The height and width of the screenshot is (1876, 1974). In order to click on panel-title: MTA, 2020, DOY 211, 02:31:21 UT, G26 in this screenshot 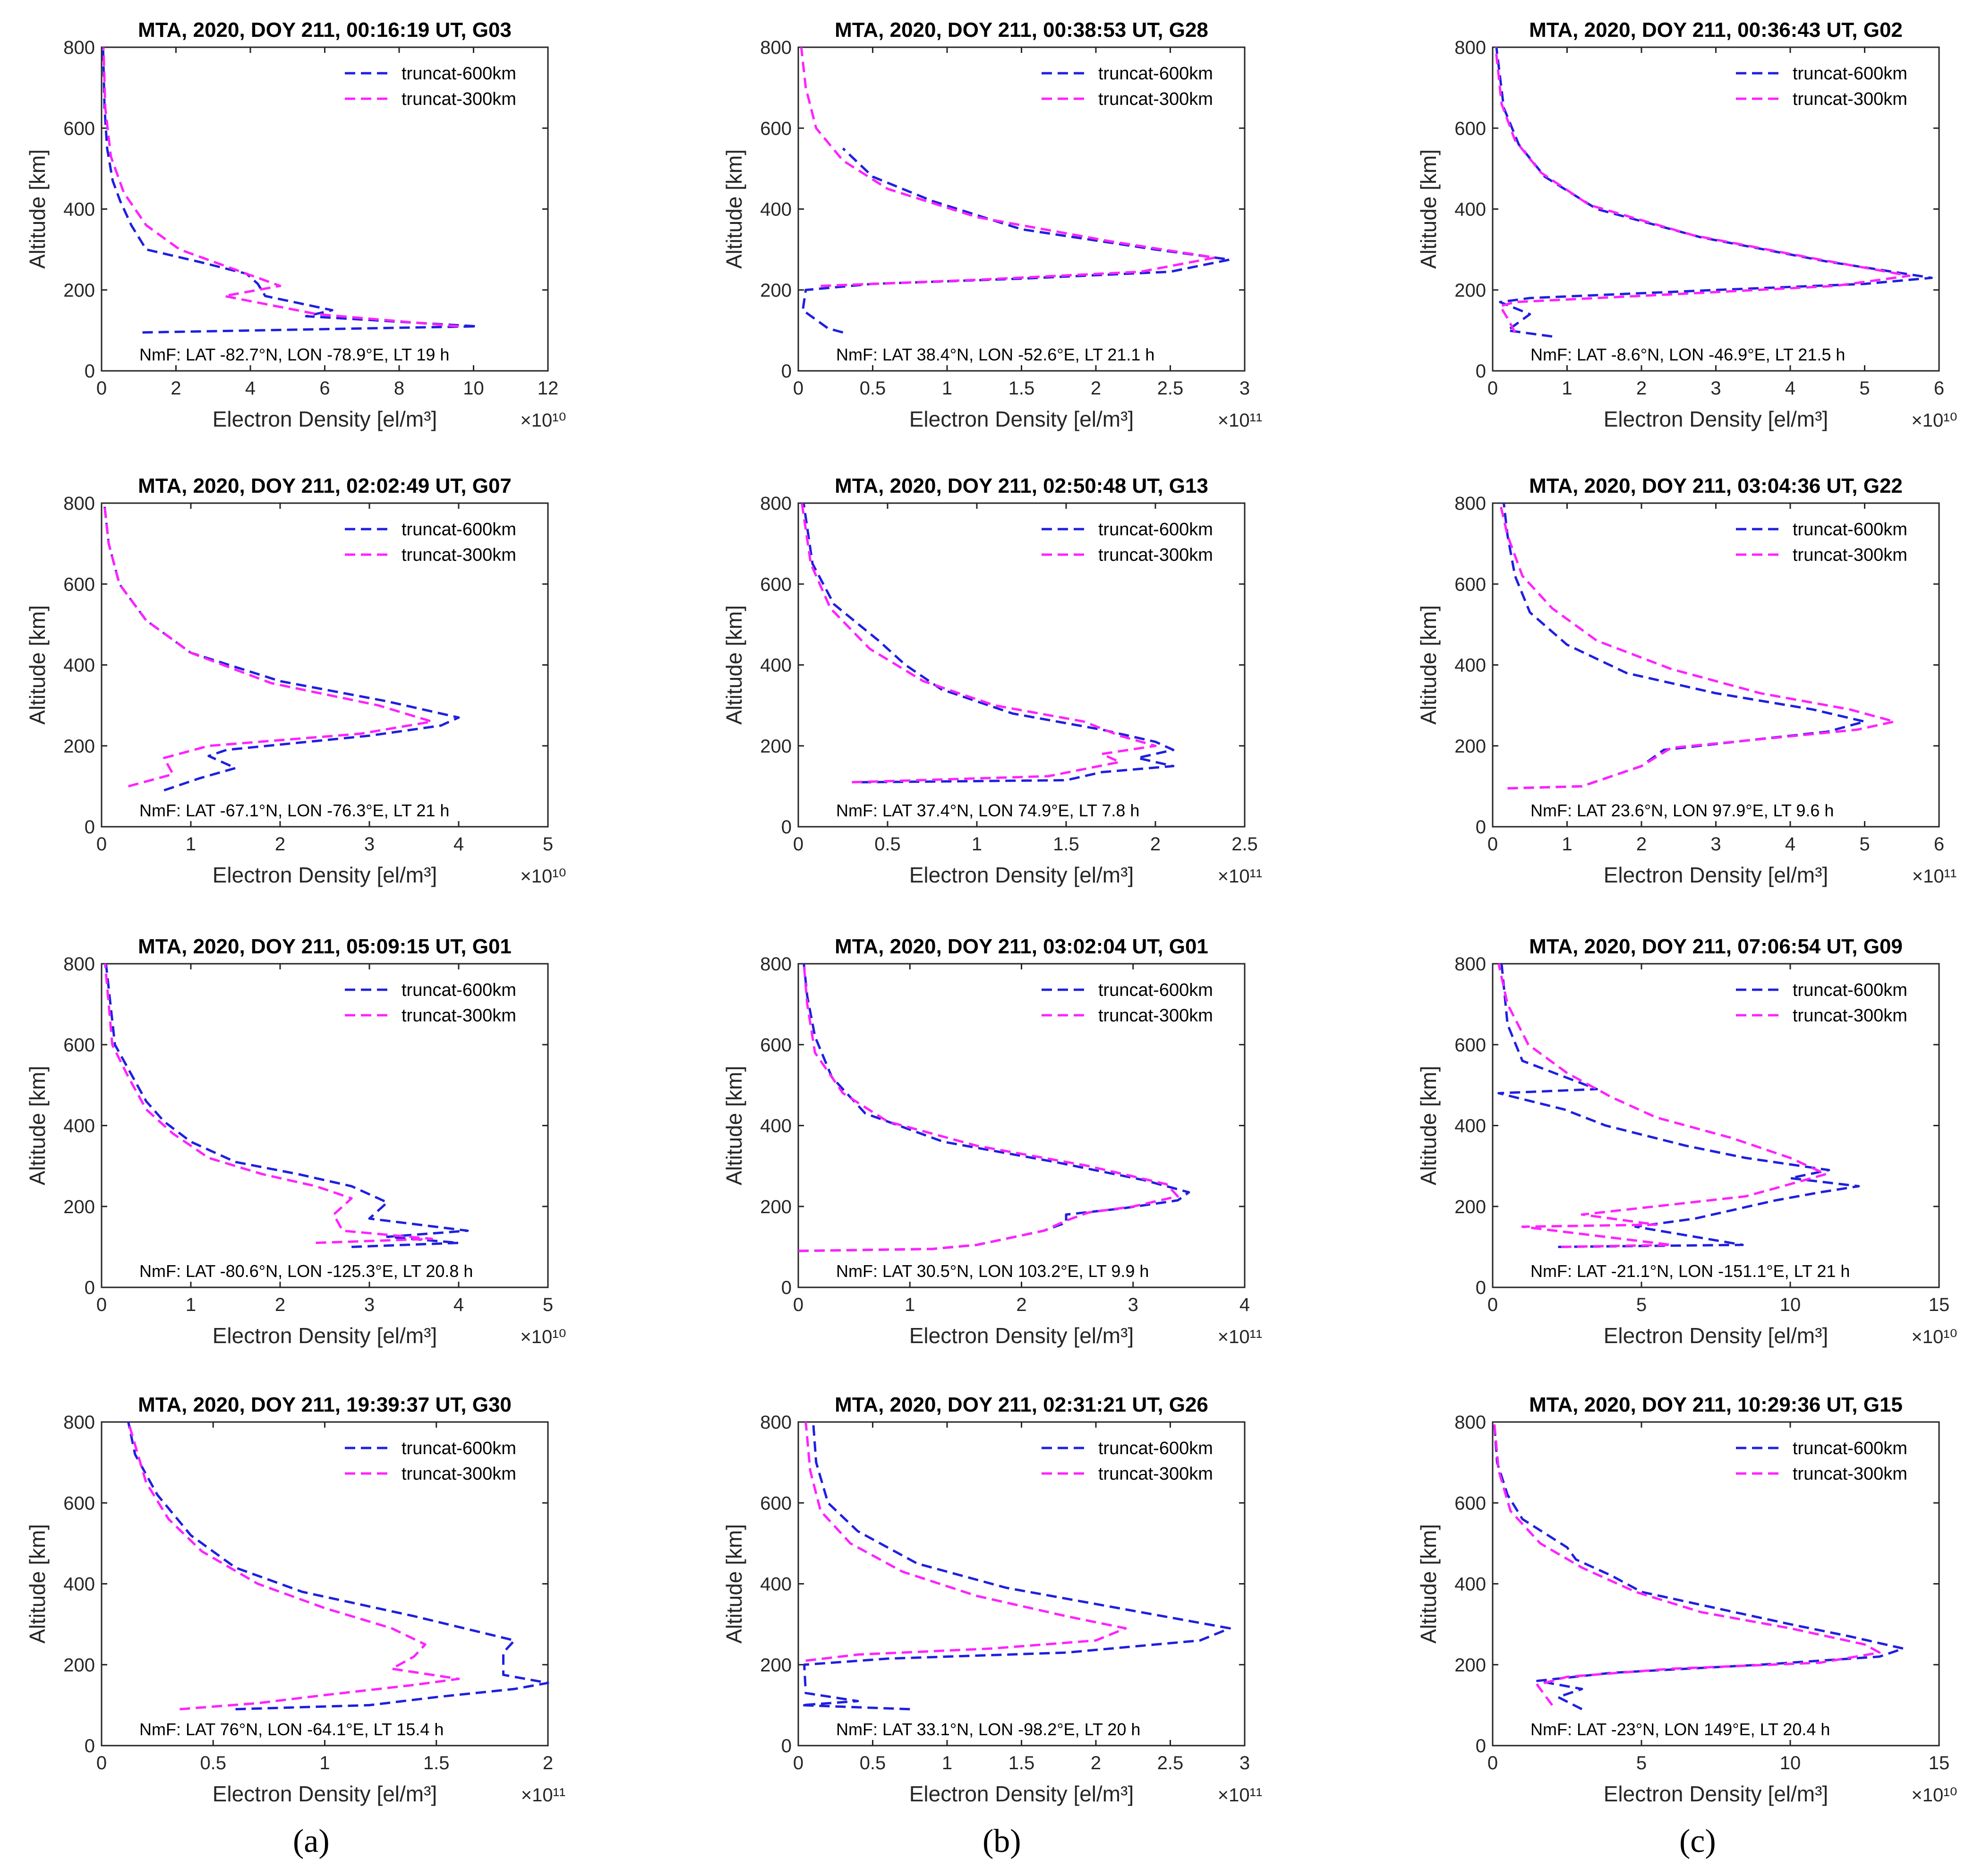, I will do `click(1021, 1404)`.